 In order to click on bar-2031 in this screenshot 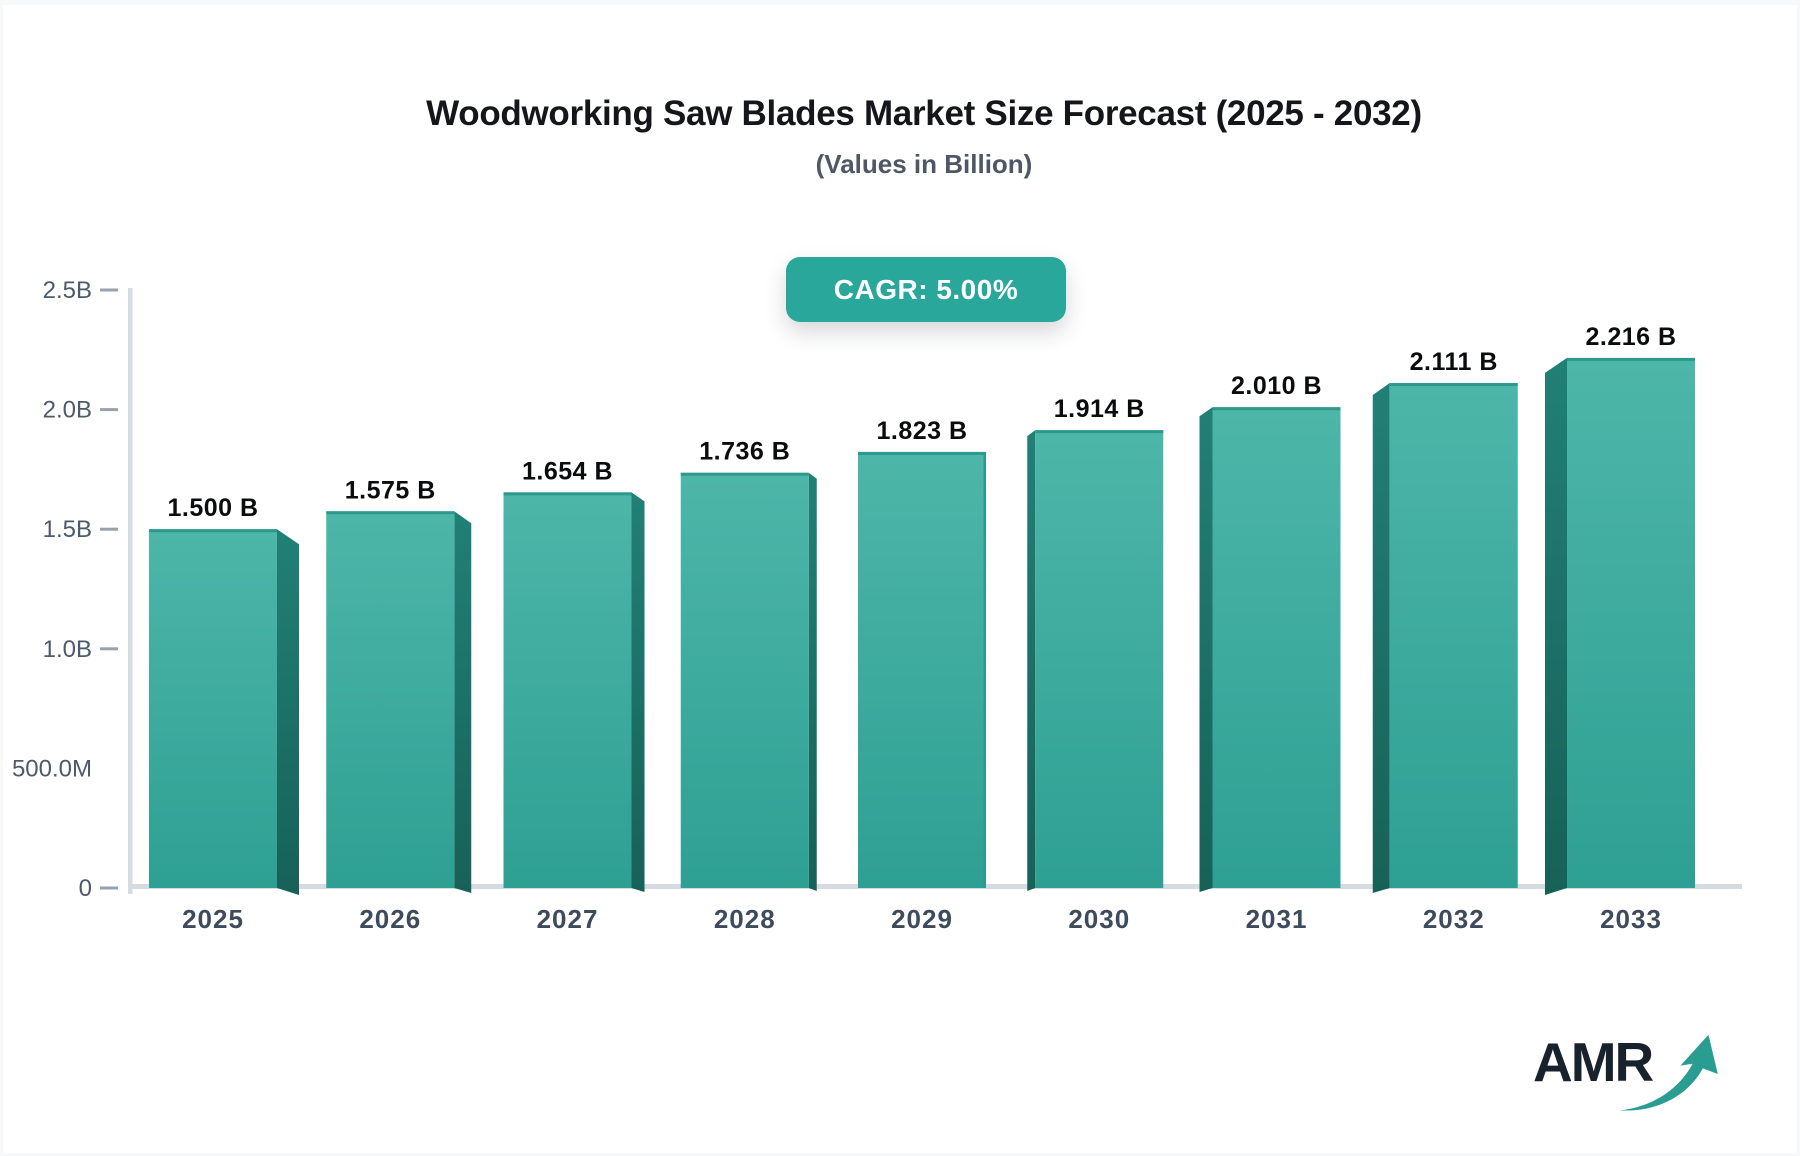, I will do `click(1270, 649)`.